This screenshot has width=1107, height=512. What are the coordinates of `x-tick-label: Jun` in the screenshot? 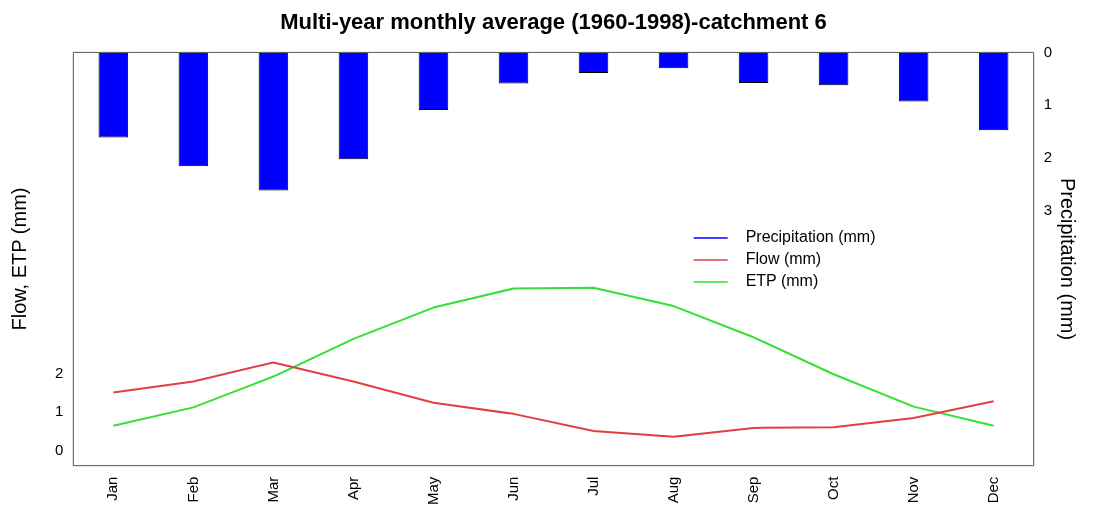 It's located at (512, 488).